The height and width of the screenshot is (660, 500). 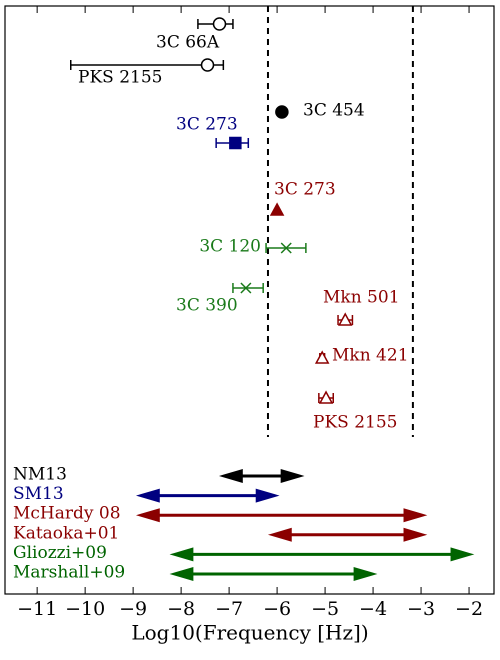 What do you see at coordinates (469, 609) in the screenshot?
I see `x-tick-label: −2` at bounding box center [469, 609].